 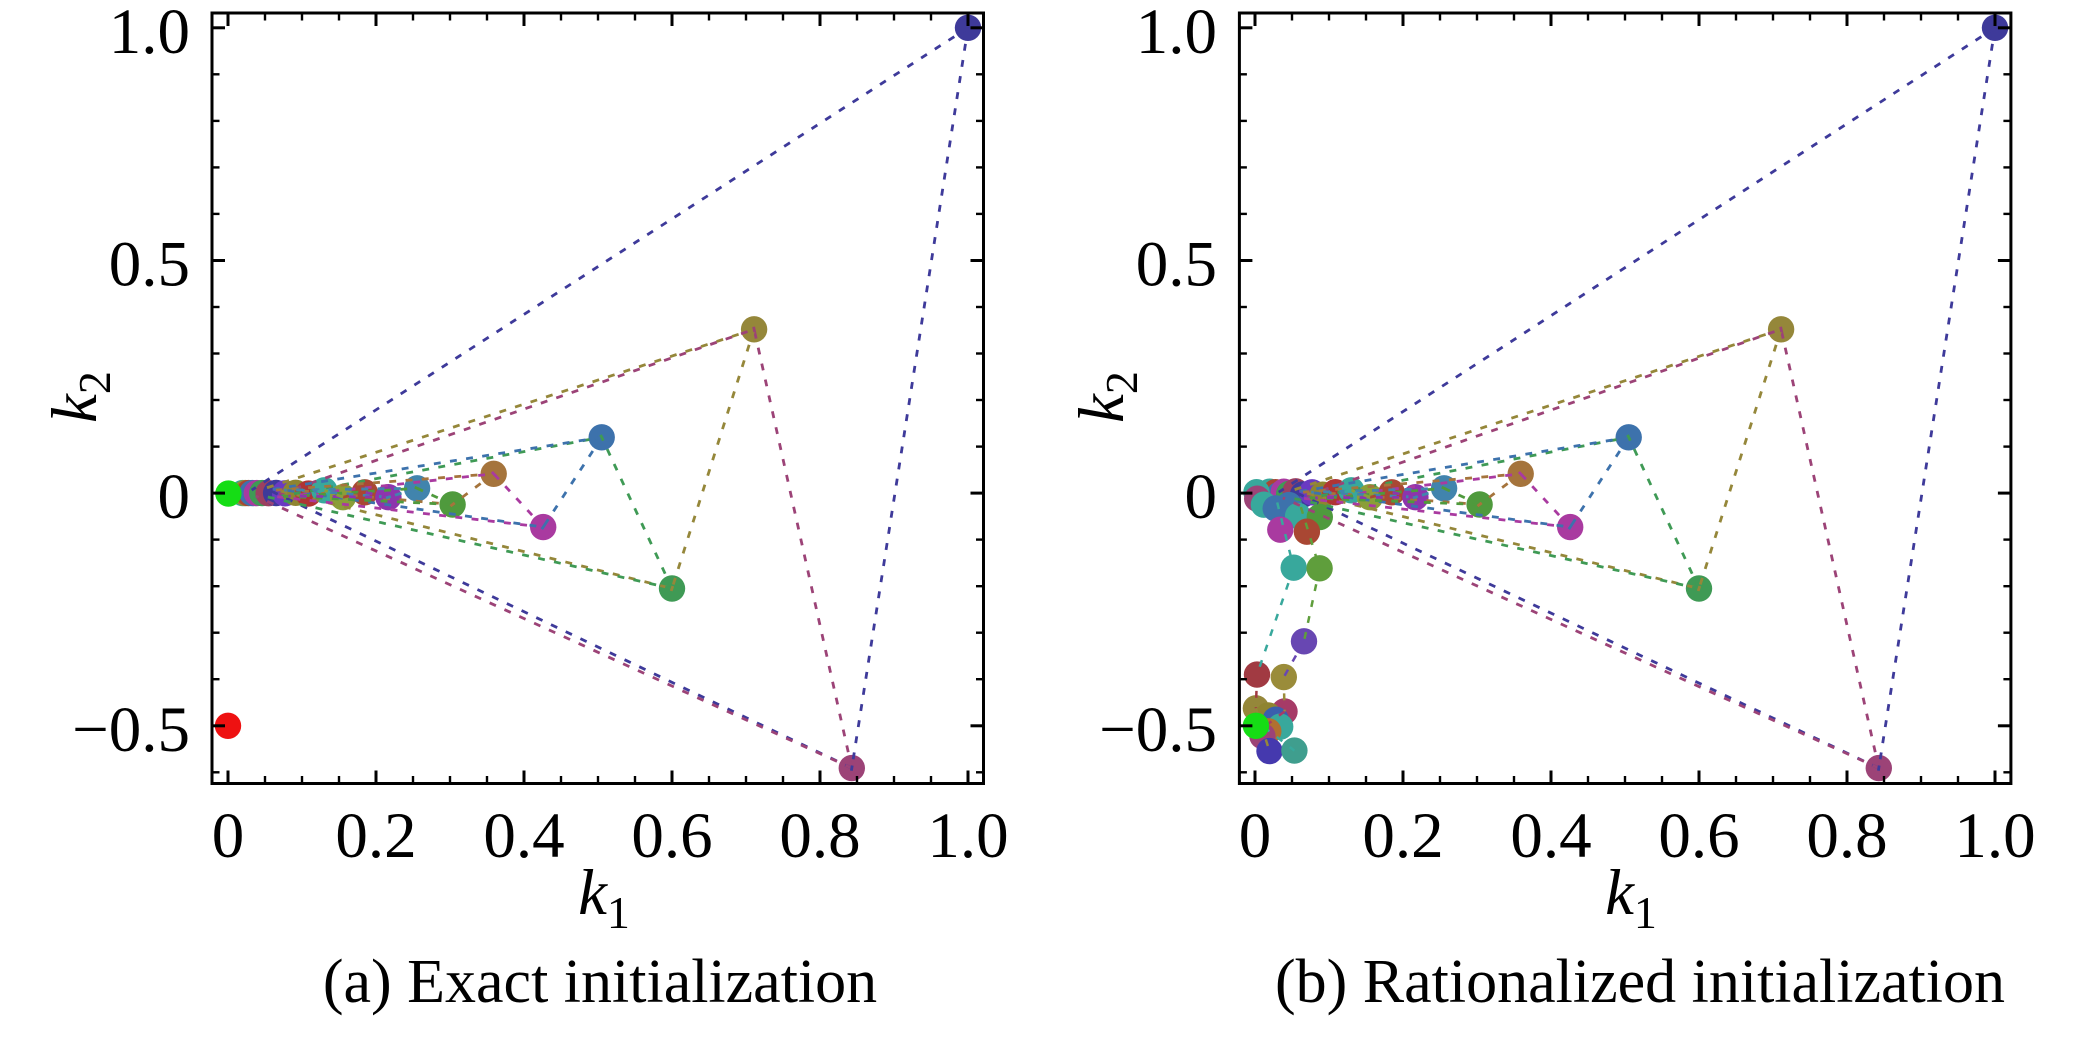 What do you see at coordinates (1640, 982) in the screenshot?
I see `svg-text:(b) Rationalized initializatio: (b) Rationalized initialization` at bounding box center [1640, 982].